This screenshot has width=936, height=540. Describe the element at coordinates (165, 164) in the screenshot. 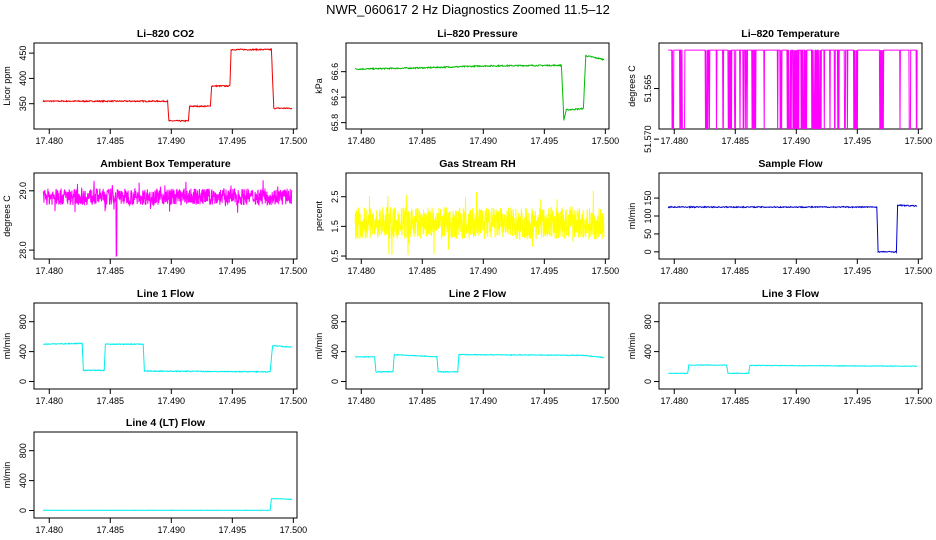

I see `chart-title: Ambient Box Temperature` at that location.